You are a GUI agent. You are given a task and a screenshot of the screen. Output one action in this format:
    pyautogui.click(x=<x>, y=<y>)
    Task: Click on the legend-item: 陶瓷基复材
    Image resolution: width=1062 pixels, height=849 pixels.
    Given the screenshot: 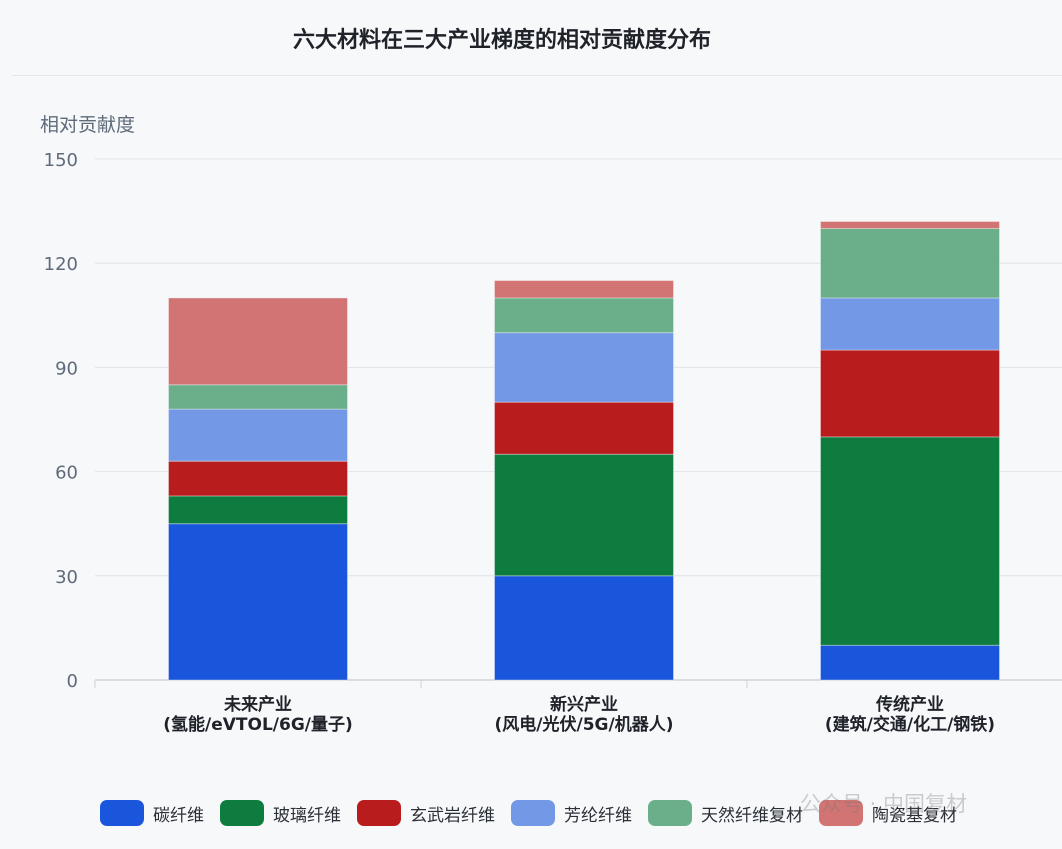 What is the action you would take?
    pyautogui.click(x=888, y=813)
    